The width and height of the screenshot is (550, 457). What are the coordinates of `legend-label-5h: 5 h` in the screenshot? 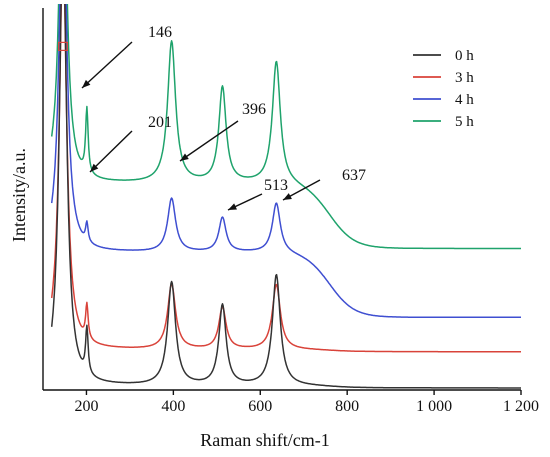 It's located at (464, 122).